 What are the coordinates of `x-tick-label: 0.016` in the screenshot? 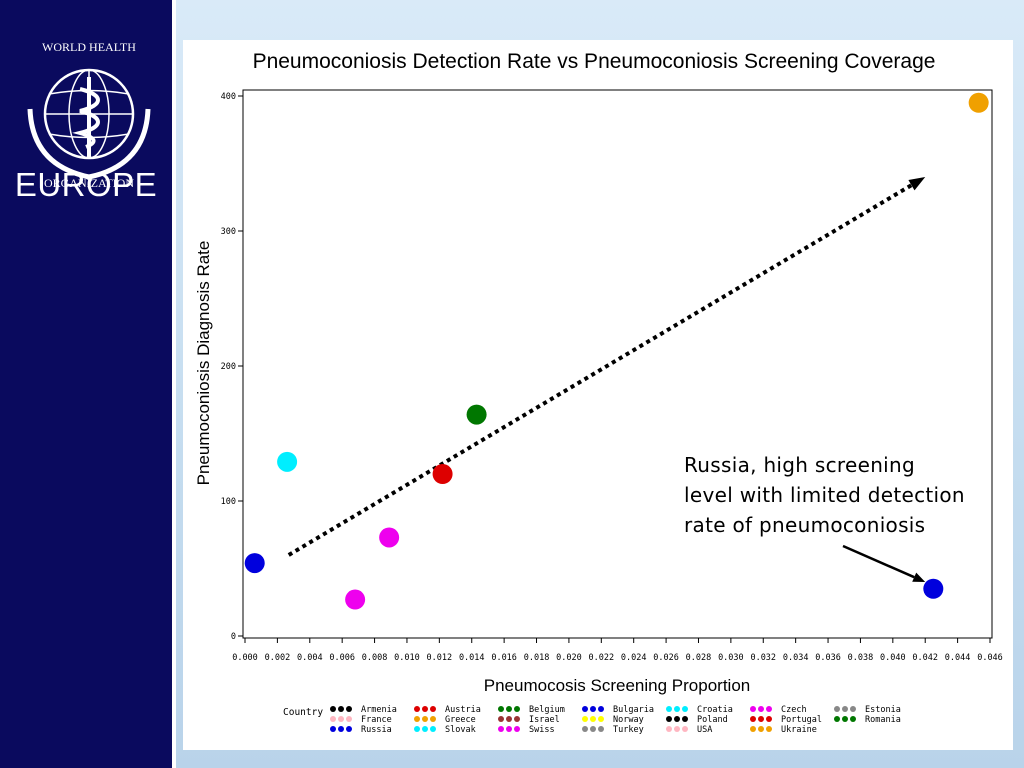 It's located at (504, 658).